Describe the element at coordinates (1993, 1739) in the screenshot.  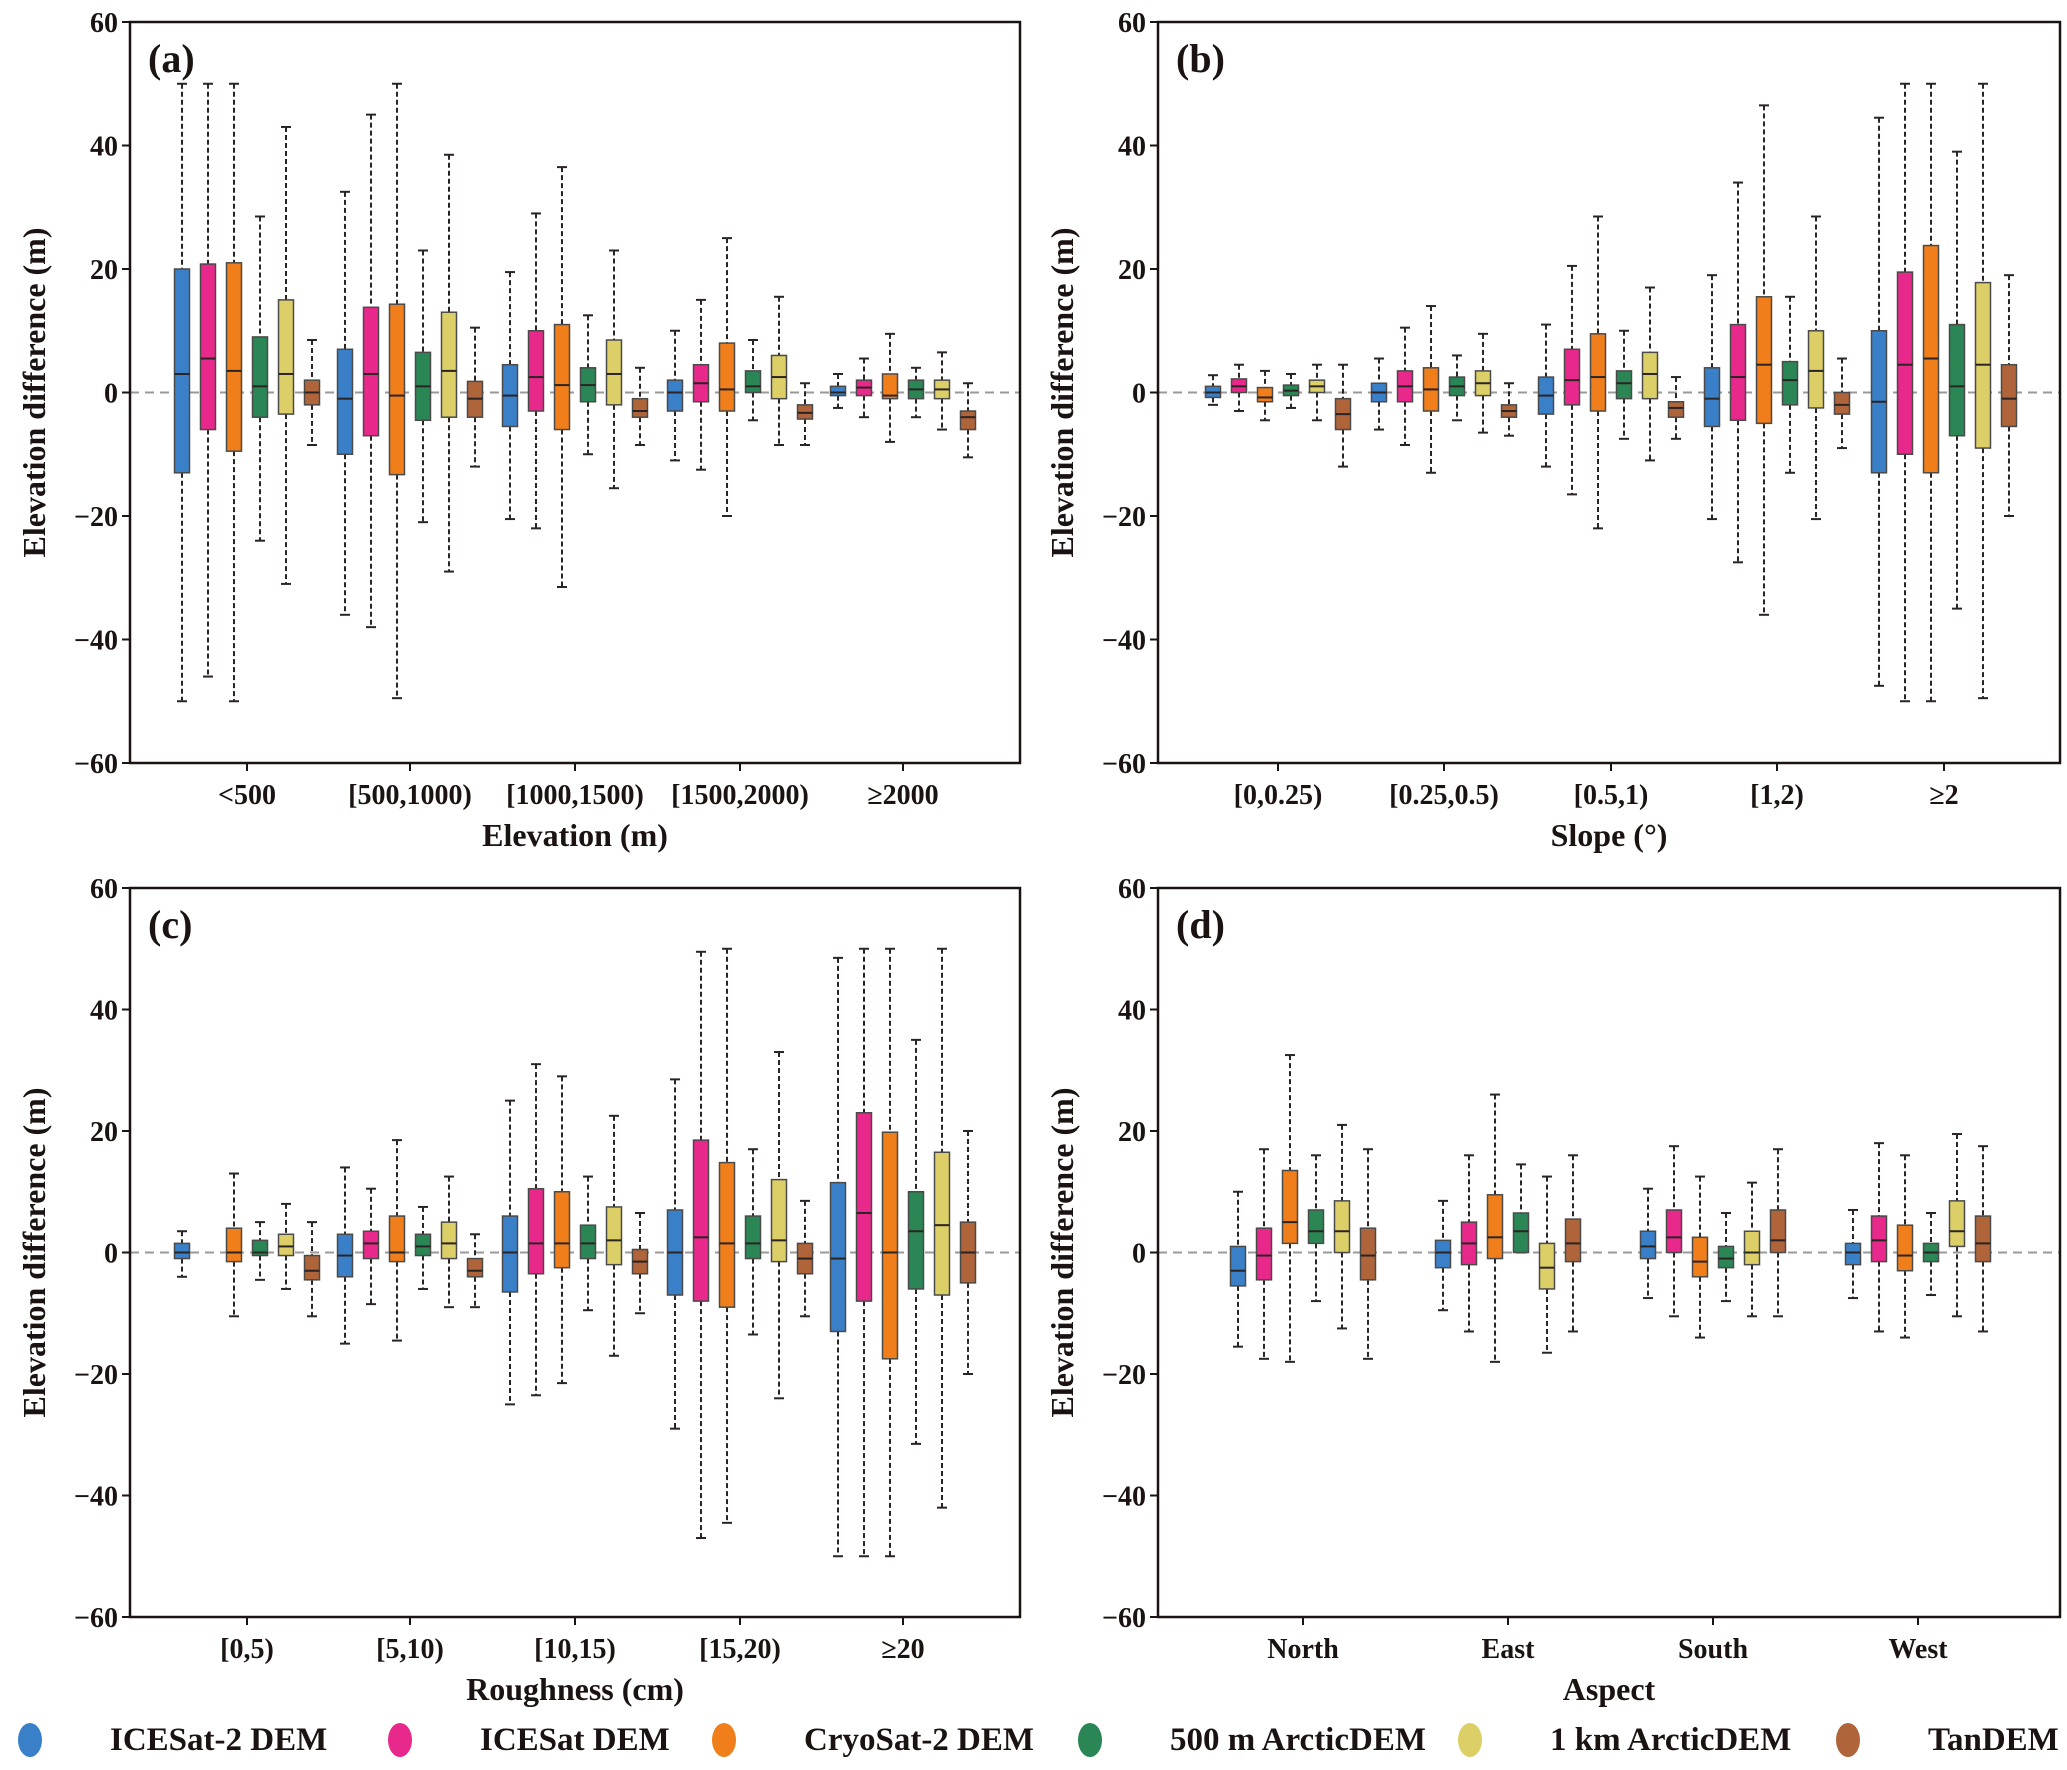
I see `legend-label: TanDEM` at that location.